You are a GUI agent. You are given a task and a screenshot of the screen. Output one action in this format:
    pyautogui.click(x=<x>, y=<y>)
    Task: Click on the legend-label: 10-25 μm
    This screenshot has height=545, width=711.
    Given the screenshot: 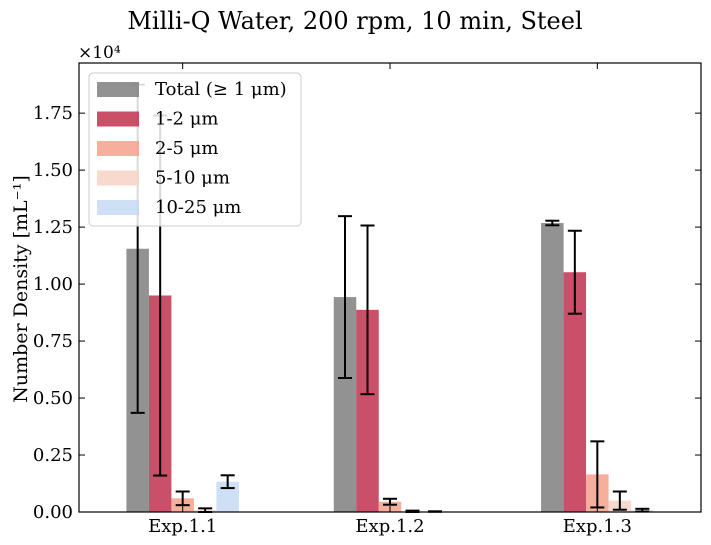 What is the action you would take?
    pyautogui.click(x=198, y=207)
    